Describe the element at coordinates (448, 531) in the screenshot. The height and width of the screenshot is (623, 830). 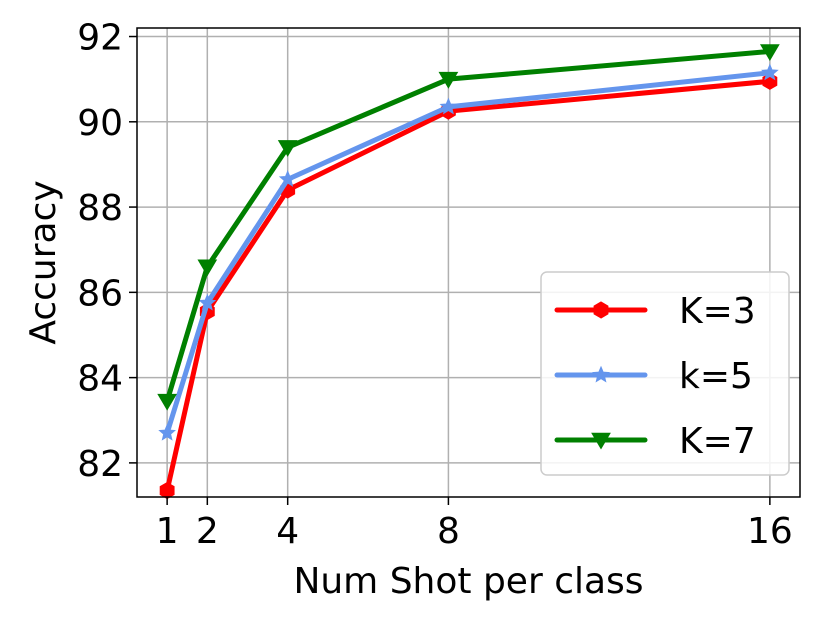
I see `x-tick-label-8: 8` at that location.